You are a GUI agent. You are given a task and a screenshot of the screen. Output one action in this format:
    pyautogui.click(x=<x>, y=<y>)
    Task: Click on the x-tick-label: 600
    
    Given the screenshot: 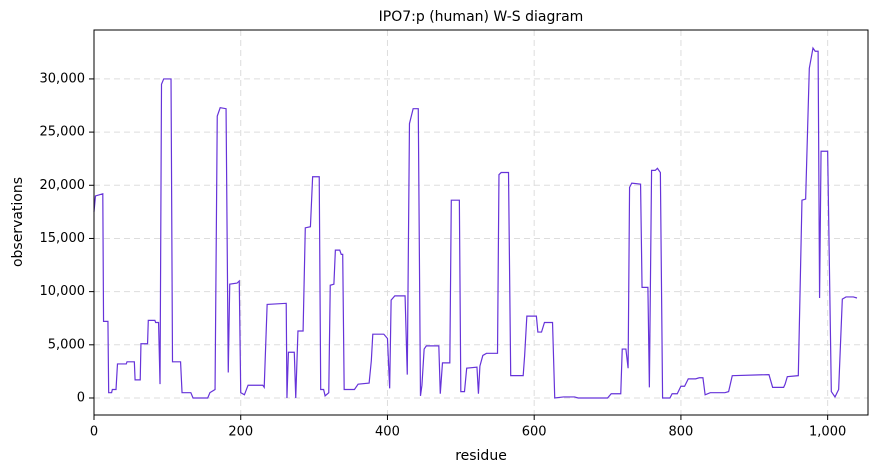 What is the action you would take?
    pyautogui.click(x=534, y=432)
    